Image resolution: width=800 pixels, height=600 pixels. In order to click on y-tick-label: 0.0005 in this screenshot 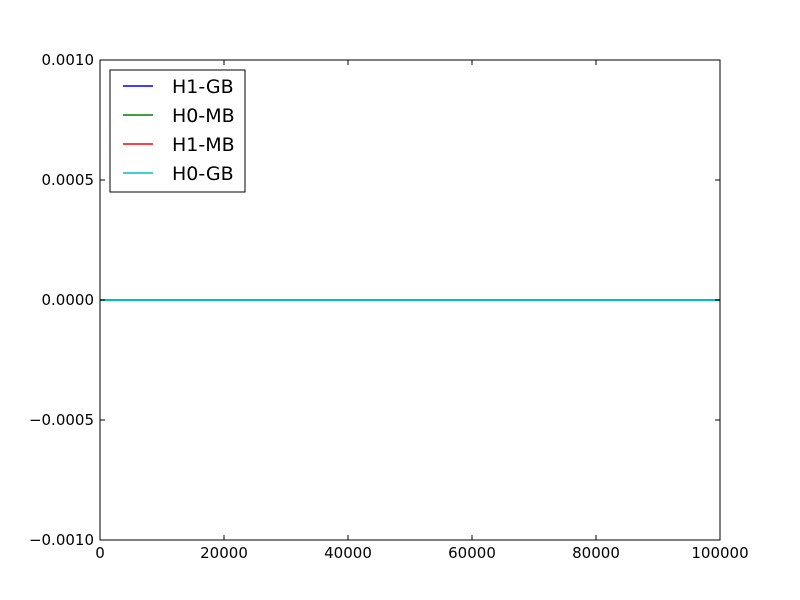, I will do `click(68, 180)`.